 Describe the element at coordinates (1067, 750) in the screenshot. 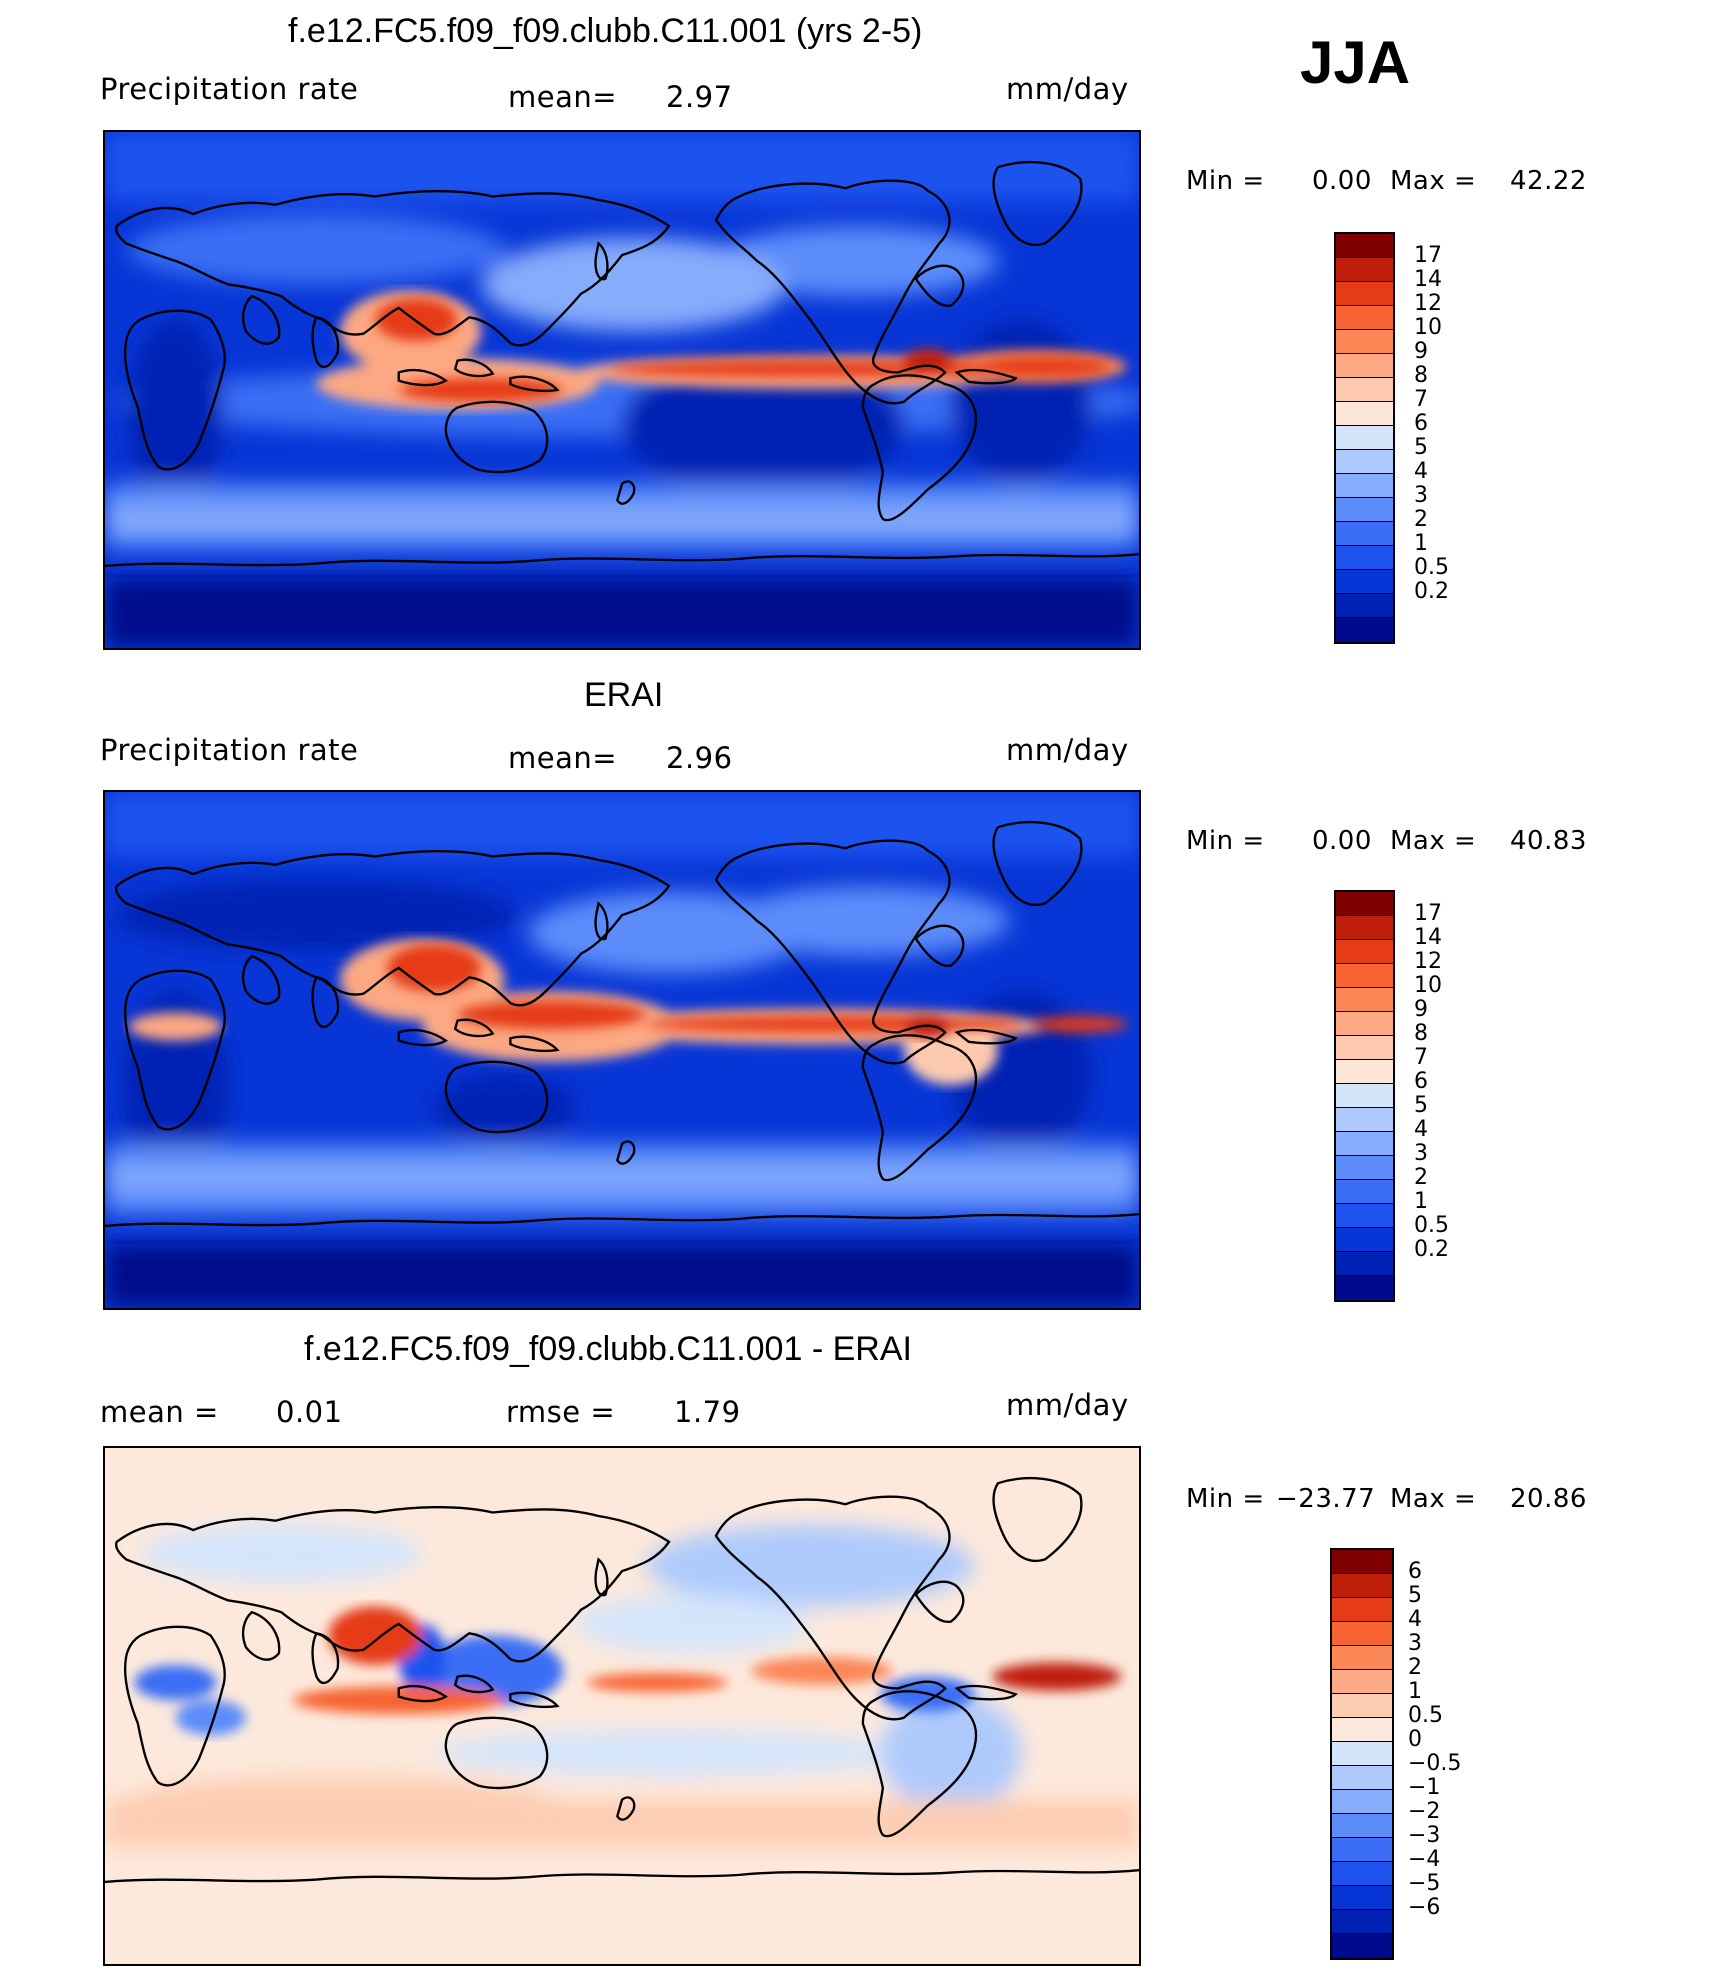

I see `panel-2-units: mm/day` at that location.